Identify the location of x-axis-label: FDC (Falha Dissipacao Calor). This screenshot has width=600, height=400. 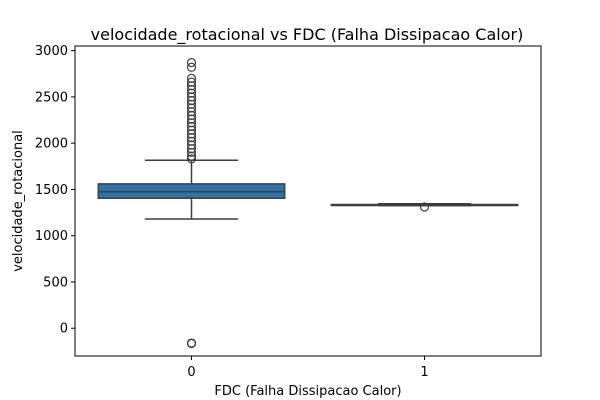
(307, 391).